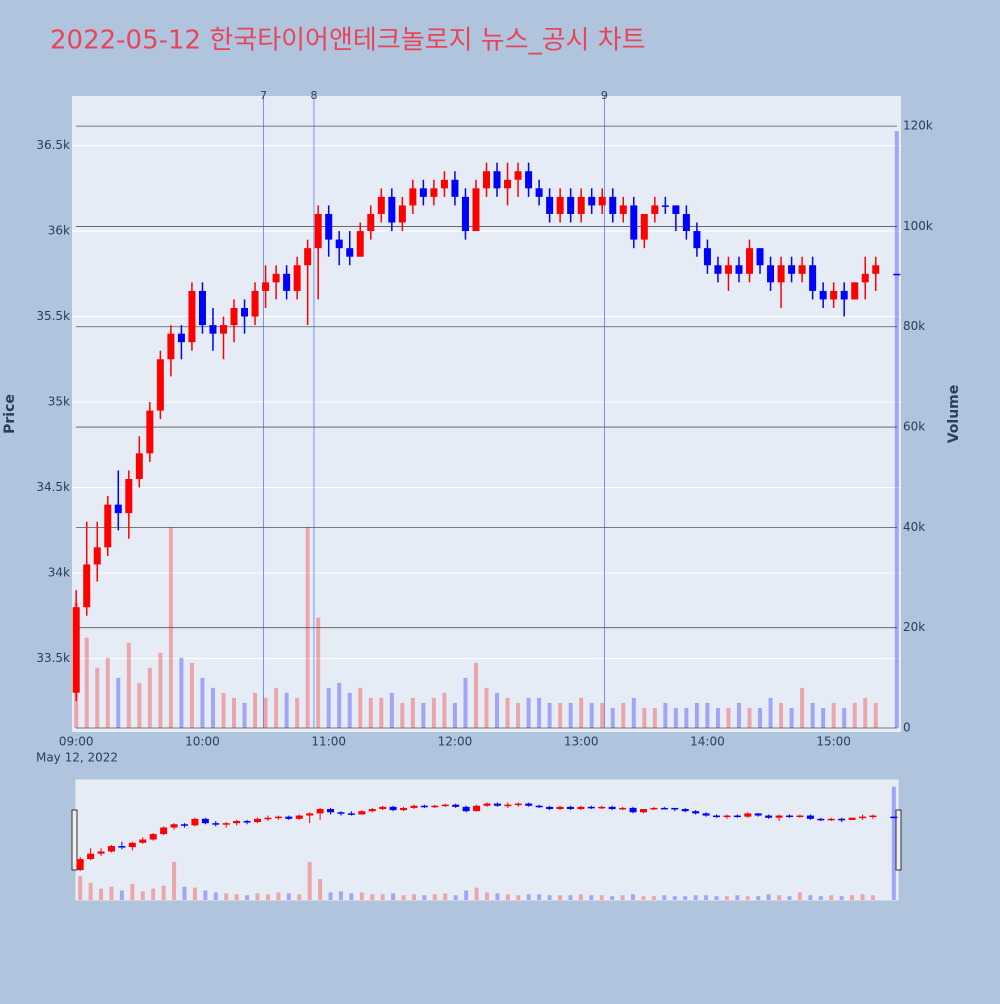 Image resolution: width=1000 pixels, height=1004 pixels. I want to click on range-slider, so click(487, 840).